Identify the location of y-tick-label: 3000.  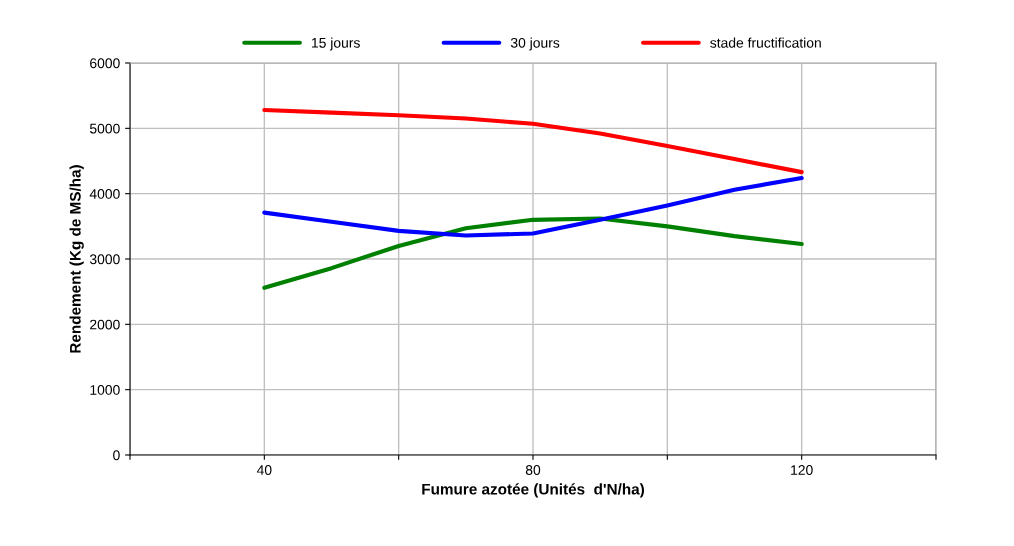
(104, 259).